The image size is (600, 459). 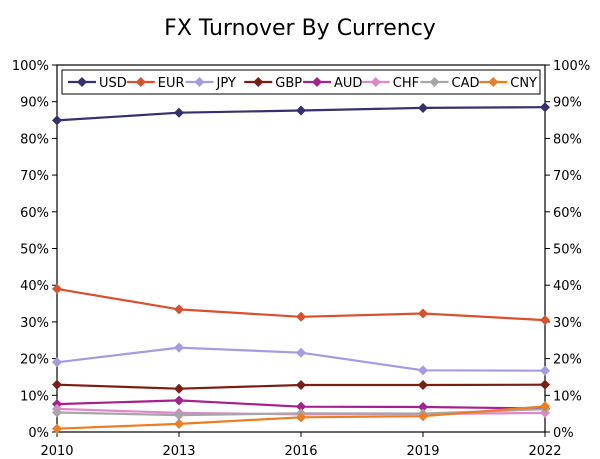 What do you see at coordinates (390, 83) in the screenshot?
I see `legend-item-chf: CHF` at bounding box center [390, 83].